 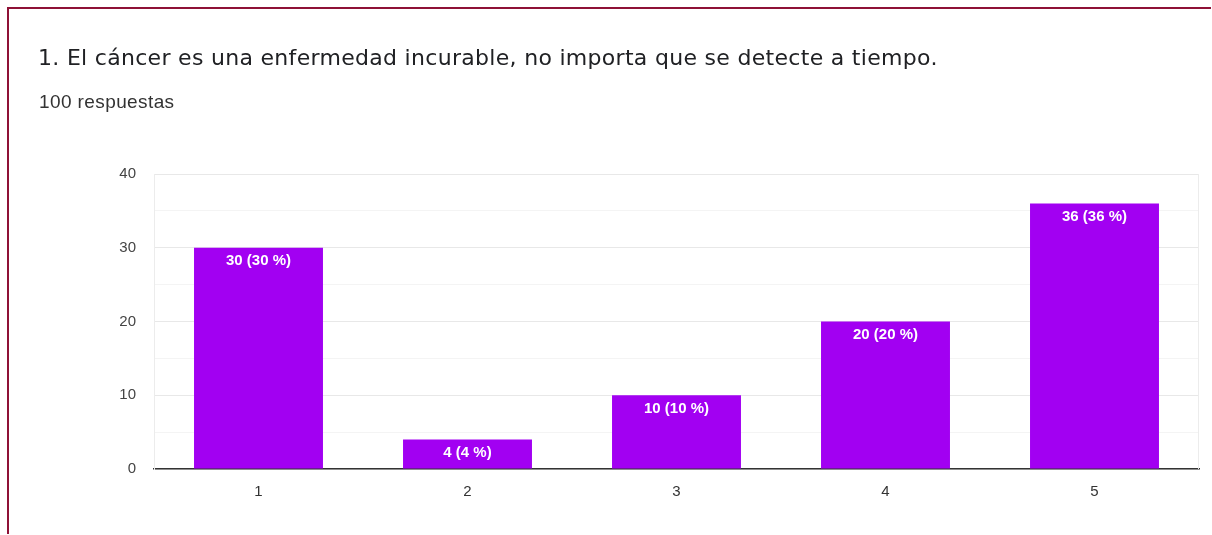 I want to click on data-label: 10 (10 %), so click(x=676, y=407).